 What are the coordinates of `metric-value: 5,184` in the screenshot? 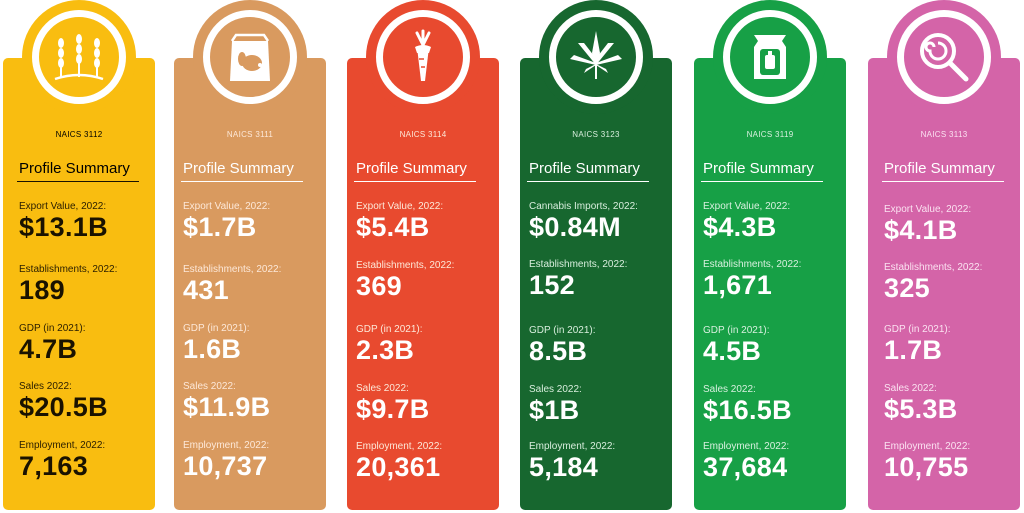 It's located at (564, 467).